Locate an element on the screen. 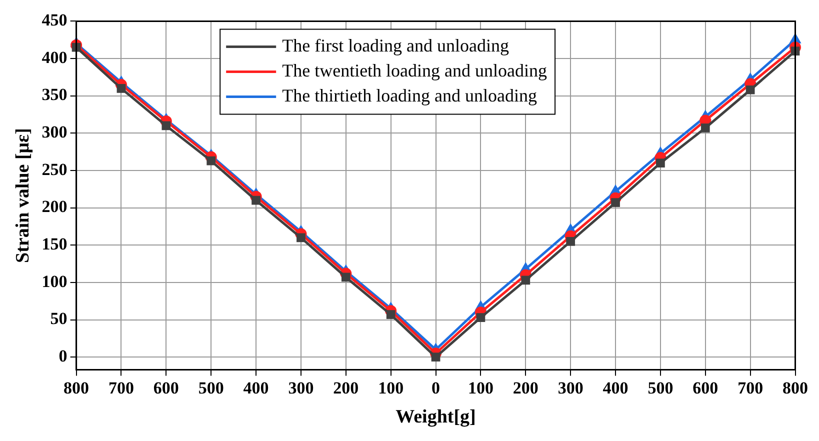 This screenshot has width=819, height=441. y-tick-label: 200 is located at coordinates (55, 206).